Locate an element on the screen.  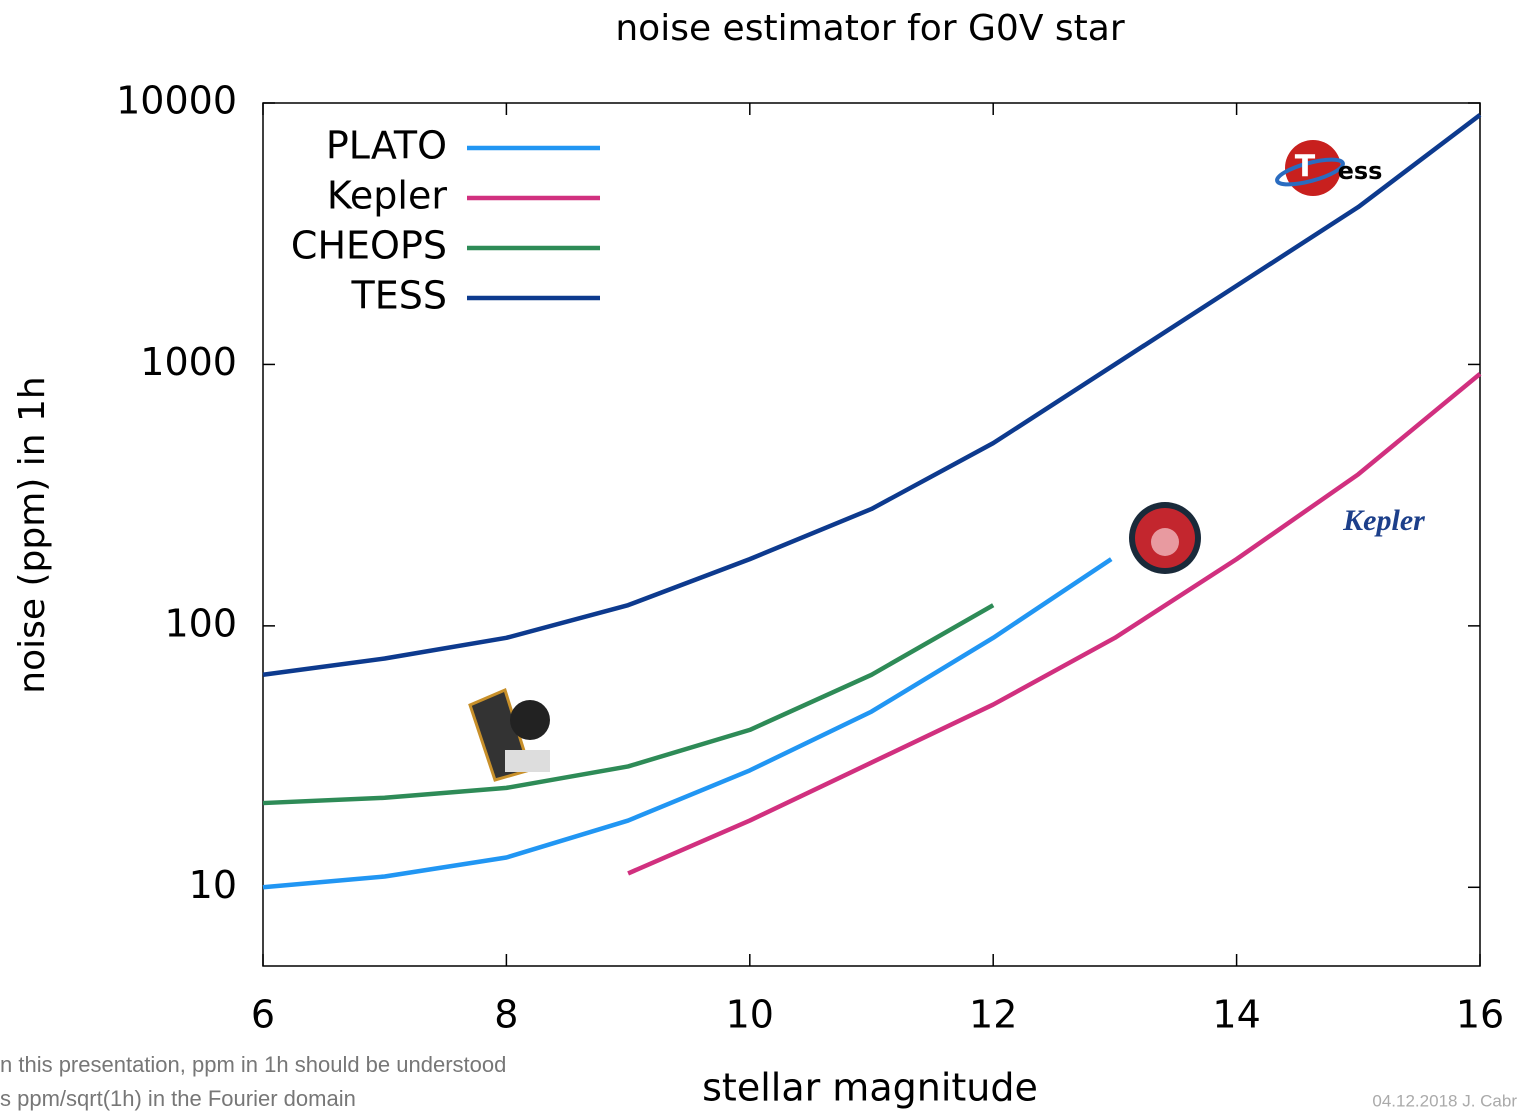
annotation: ess is located at coordinates (1360, 171).